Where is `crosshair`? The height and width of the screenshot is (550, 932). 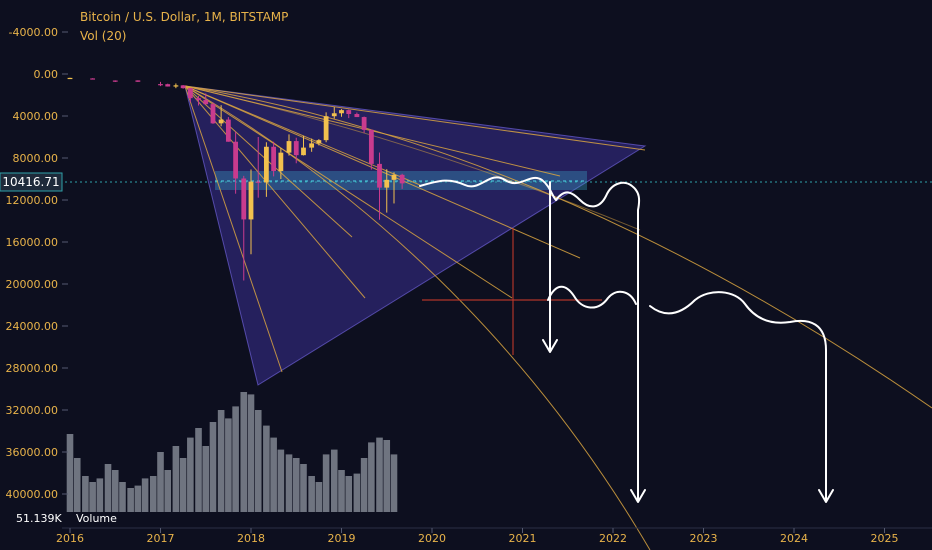 crosshair is located at coordinates (512, 291).